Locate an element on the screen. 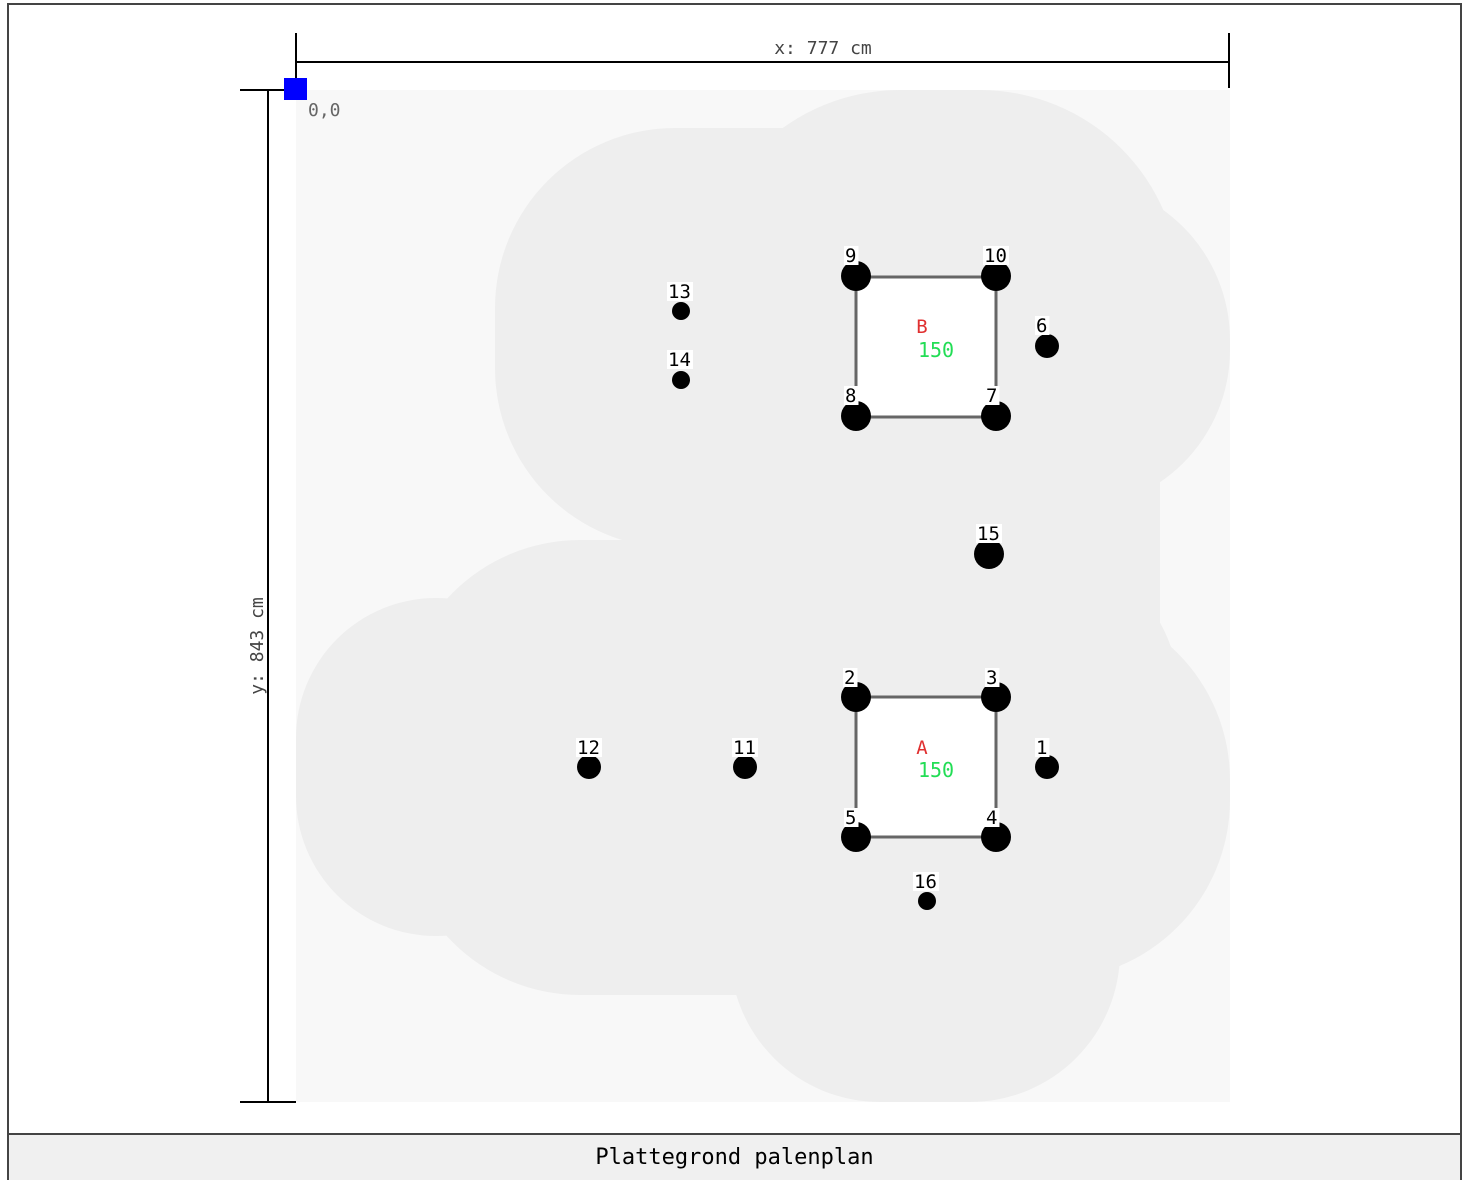 The height and width of the screenshot is (1180, 1469). pile-cap-A: A 150 is located at coordinates (926, 767).